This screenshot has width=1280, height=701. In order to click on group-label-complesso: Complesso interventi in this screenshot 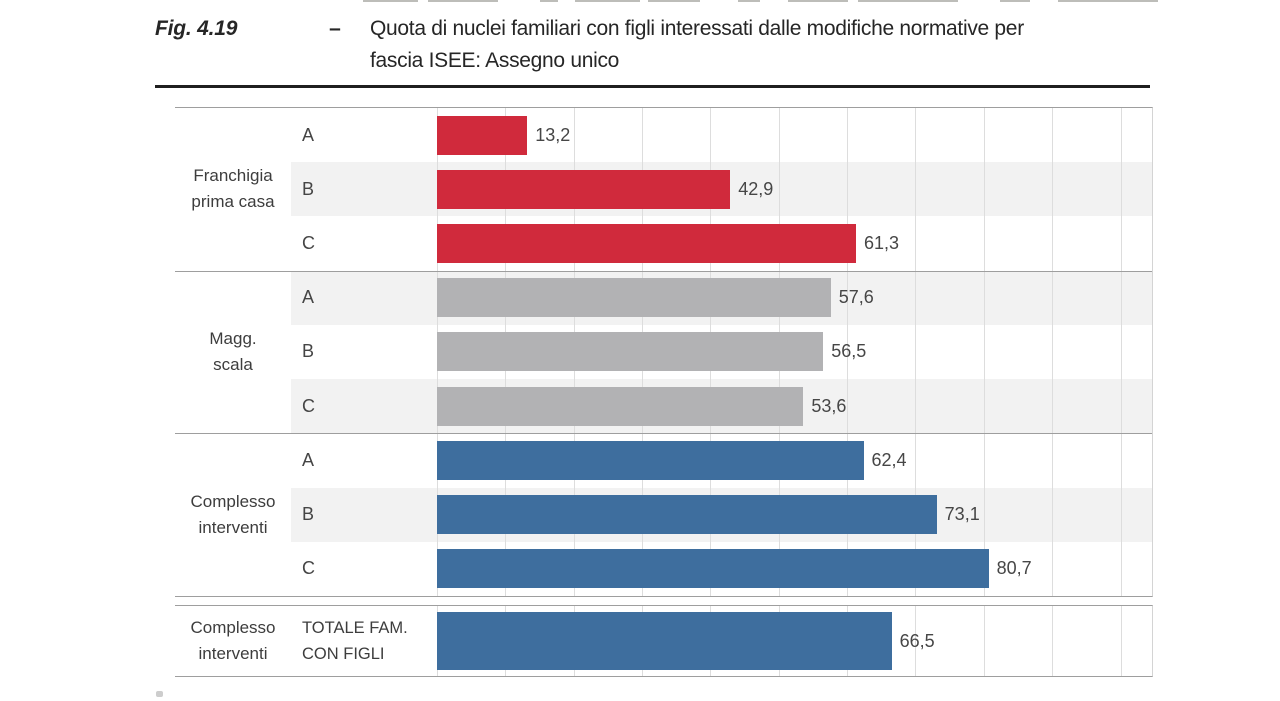, I will do `click(233, 514)`.